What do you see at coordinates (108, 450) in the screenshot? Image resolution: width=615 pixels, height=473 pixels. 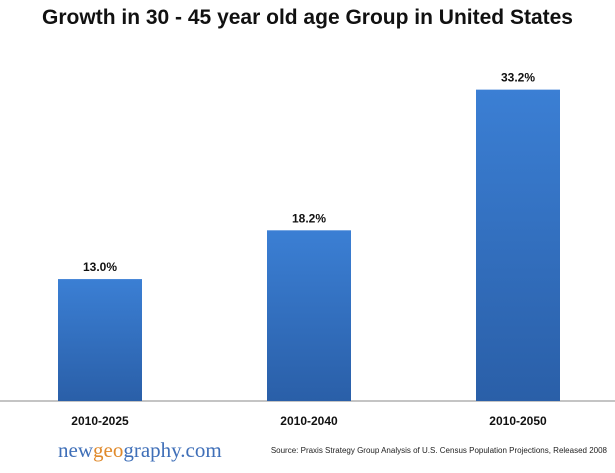 I see `logo-text-geo: geo` at bounding box center [108, 450].